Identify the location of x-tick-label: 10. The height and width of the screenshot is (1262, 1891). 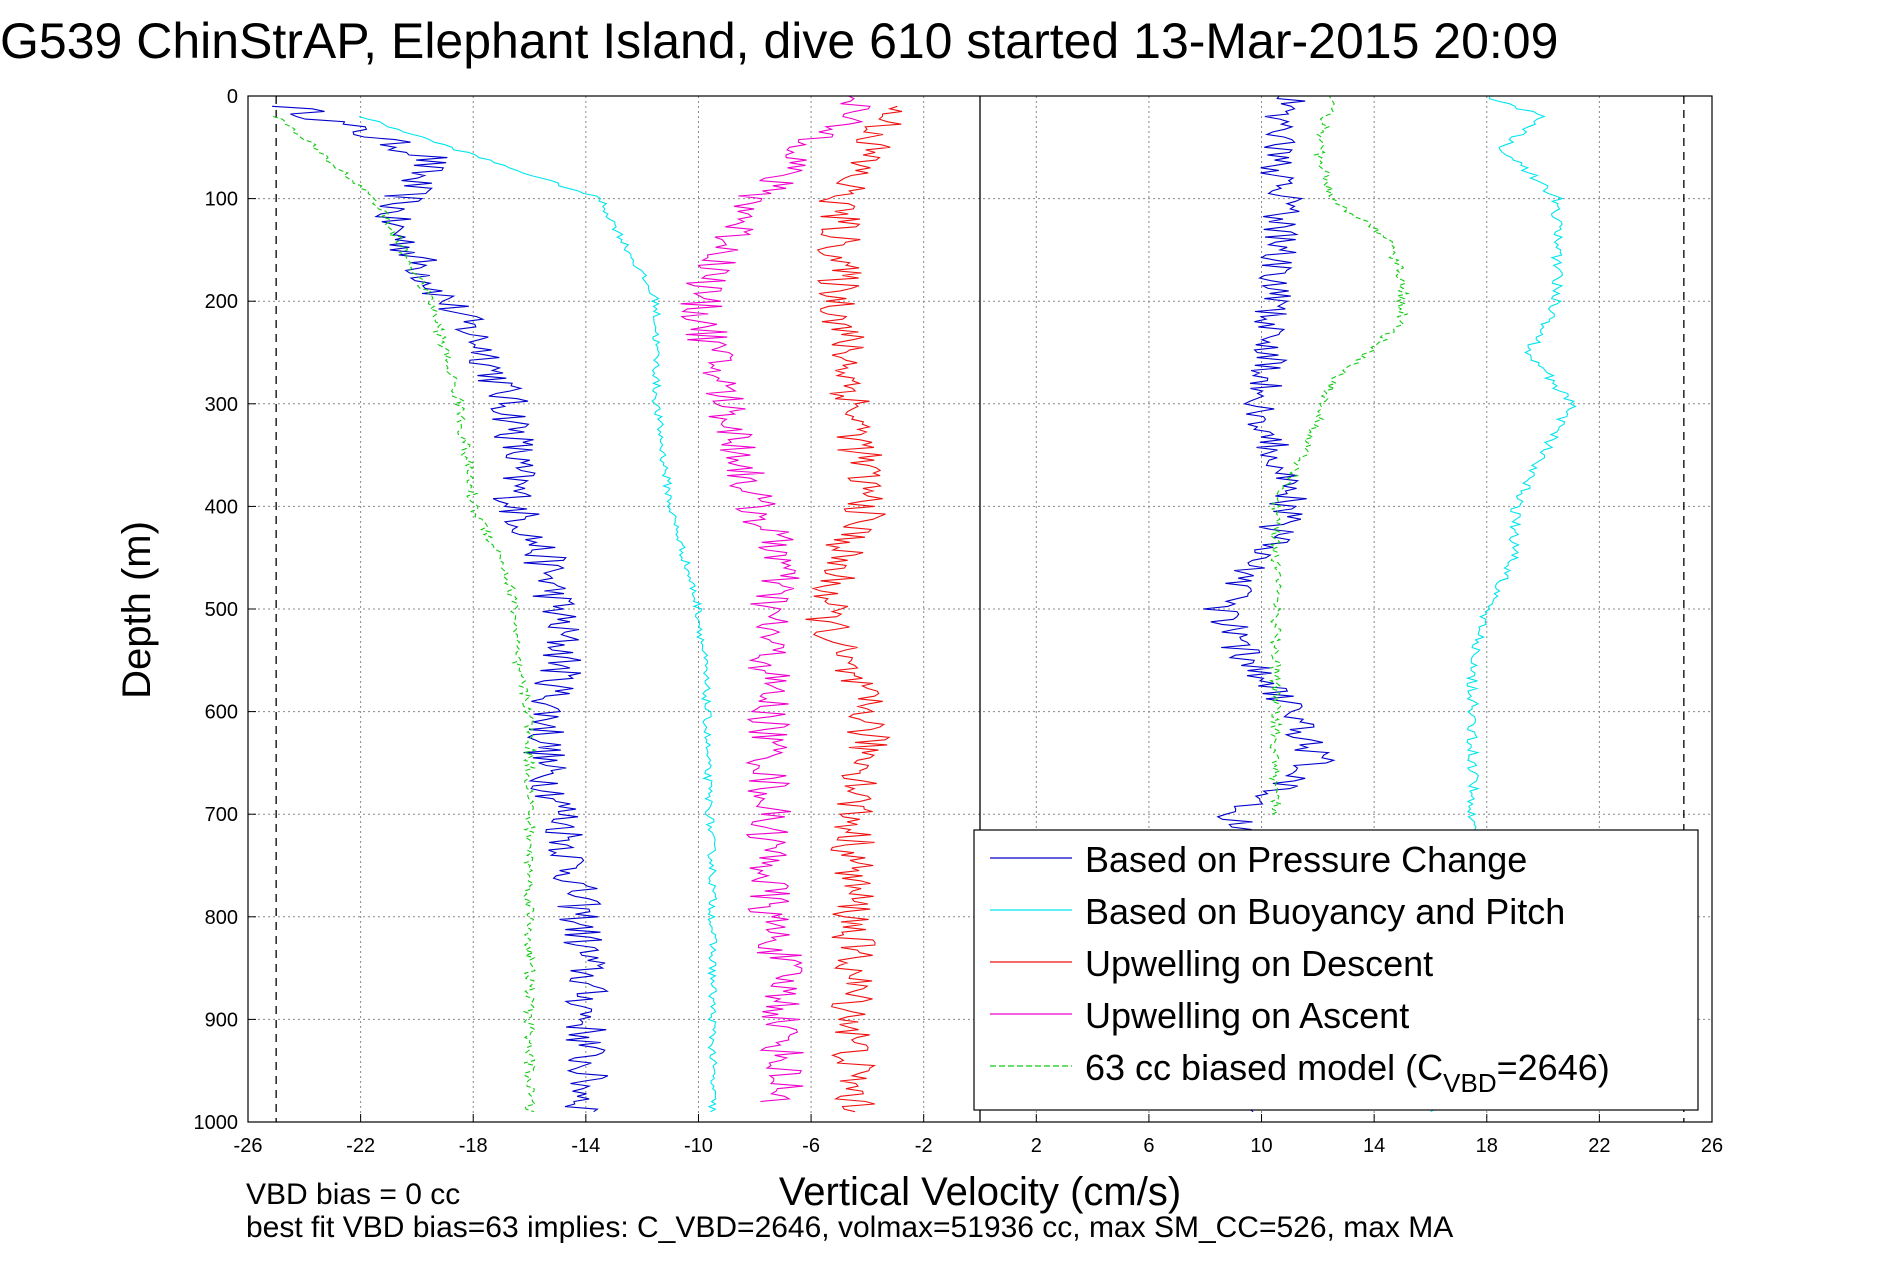
(1261, 1146).